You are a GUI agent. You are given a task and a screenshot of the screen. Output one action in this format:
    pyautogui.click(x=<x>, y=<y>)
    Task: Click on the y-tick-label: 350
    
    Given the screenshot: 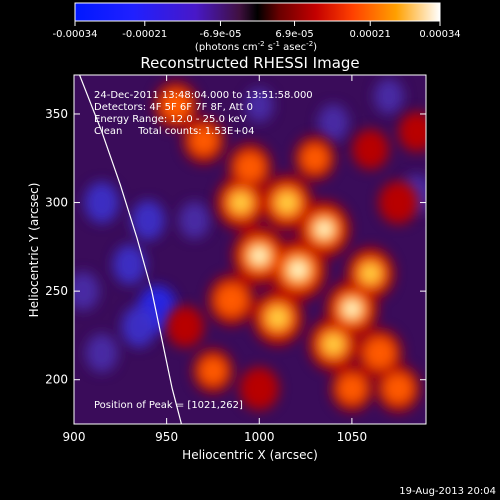 What is the action you would take?
    pyautogui.click(x=56, y=114)
    